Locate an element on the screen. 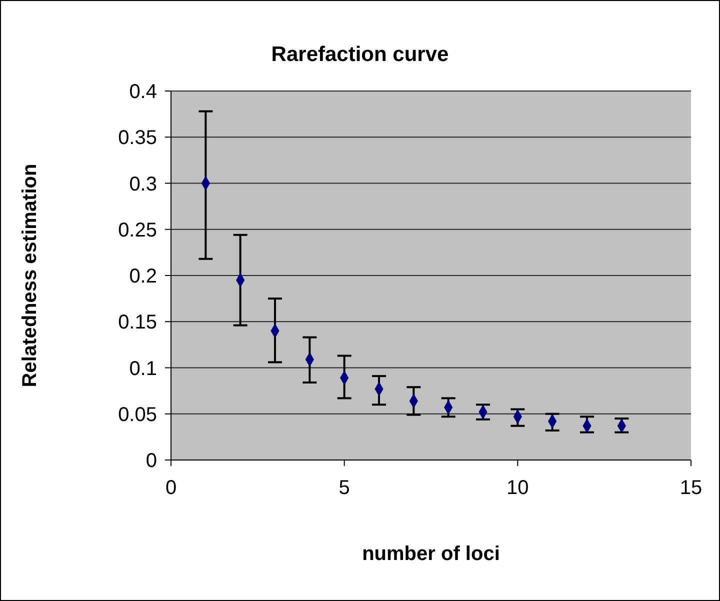 The image size is (720, 601). y-tick-label: 0.3 is located at coordinates (143, 184).